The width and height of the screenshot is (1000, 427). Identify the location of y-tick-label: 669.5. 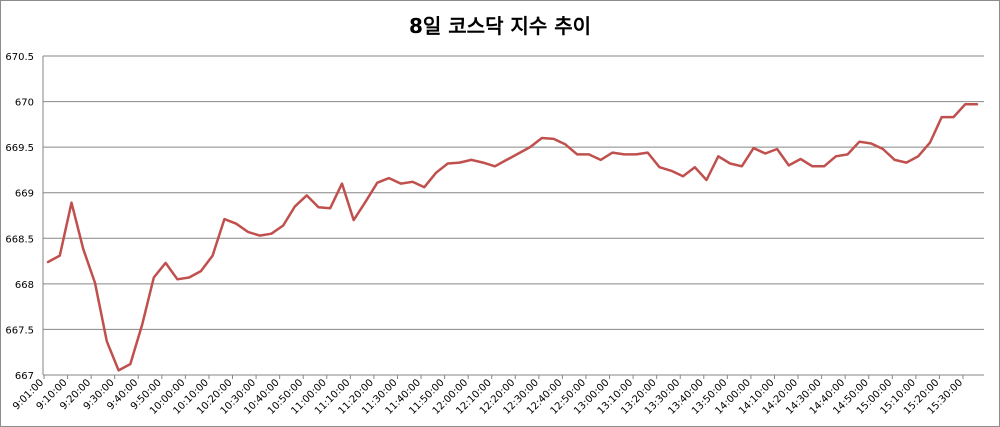
(19, 148).